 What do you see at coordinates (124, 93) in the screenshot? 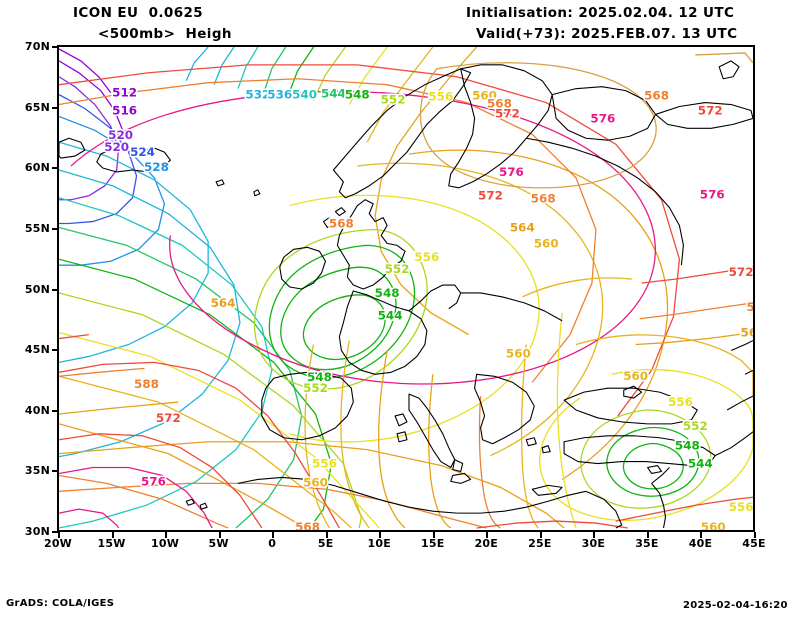
I see `contour-label: 512` at bounding box center [124, 93].